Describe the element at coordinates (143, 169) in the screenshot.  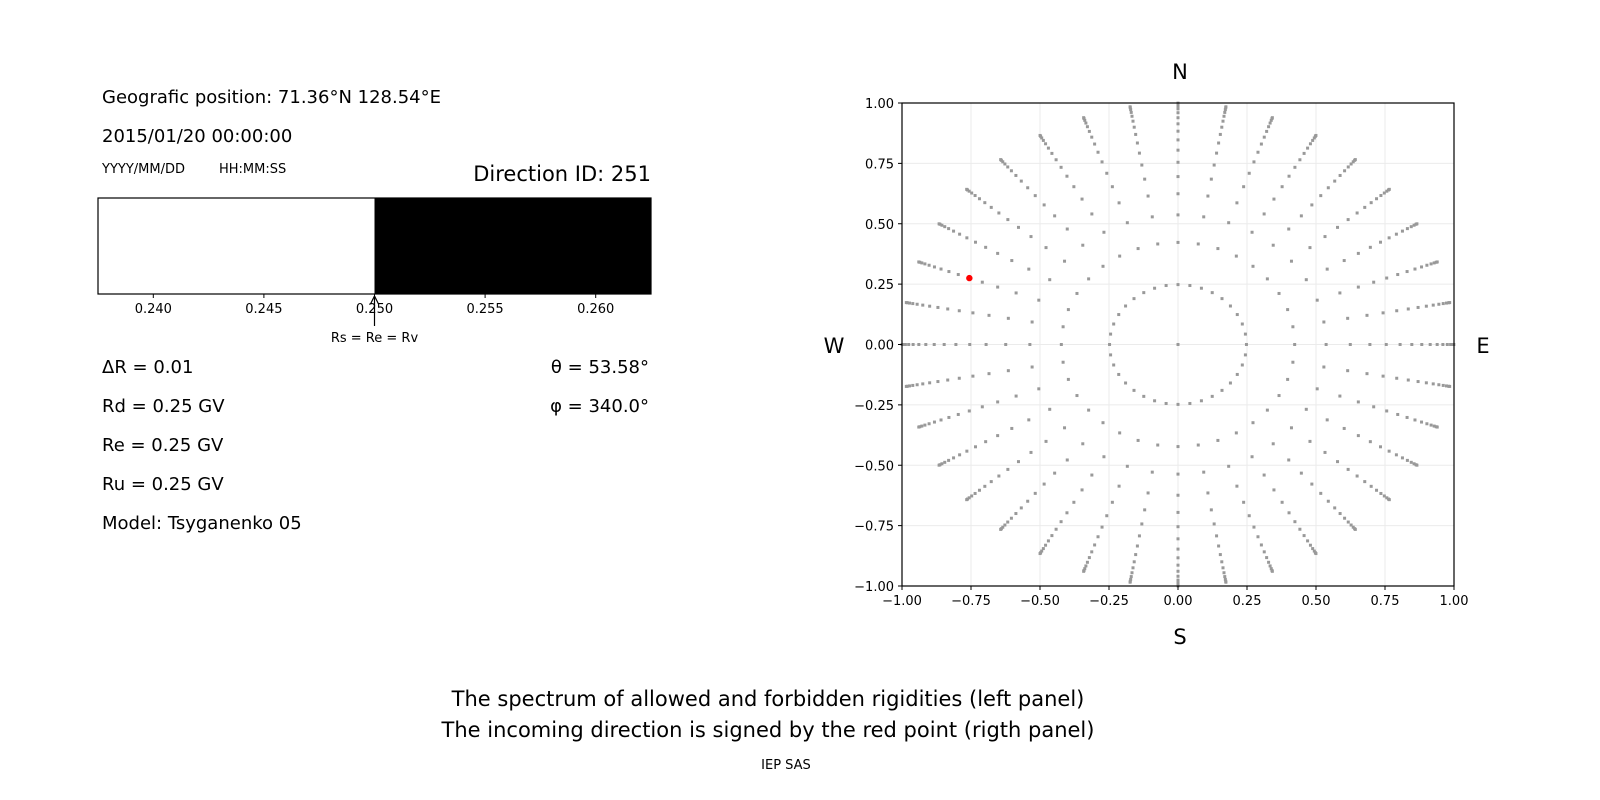
I see `date-format-label: YYYY/MM/DD` at that location.